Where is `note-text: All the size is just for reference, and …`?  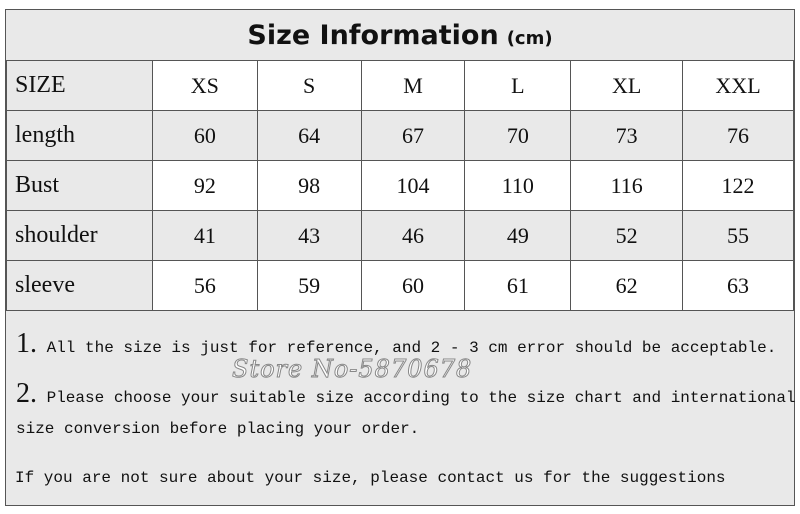 note-text: All the size is just for reference, and … is located at coordinates (407, 348).